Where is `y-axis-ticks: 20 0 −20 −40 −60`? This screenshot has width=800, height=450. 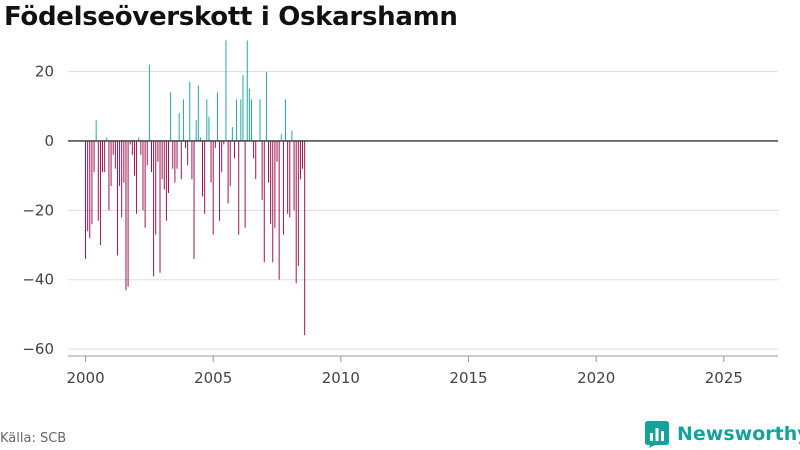 y-axis-ticks: 20 0 −20 −40 −60 is located at coordinates (38, 210).